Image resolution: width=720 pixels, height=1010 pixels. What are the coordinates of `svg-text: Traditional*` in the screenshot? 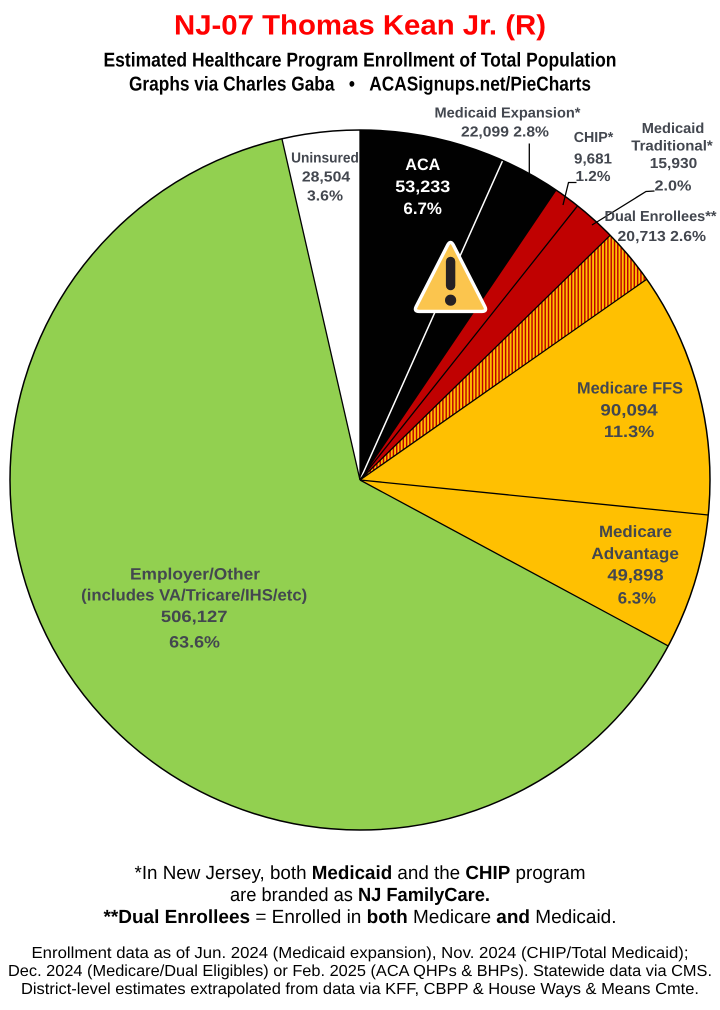 It's located at (672, 146).